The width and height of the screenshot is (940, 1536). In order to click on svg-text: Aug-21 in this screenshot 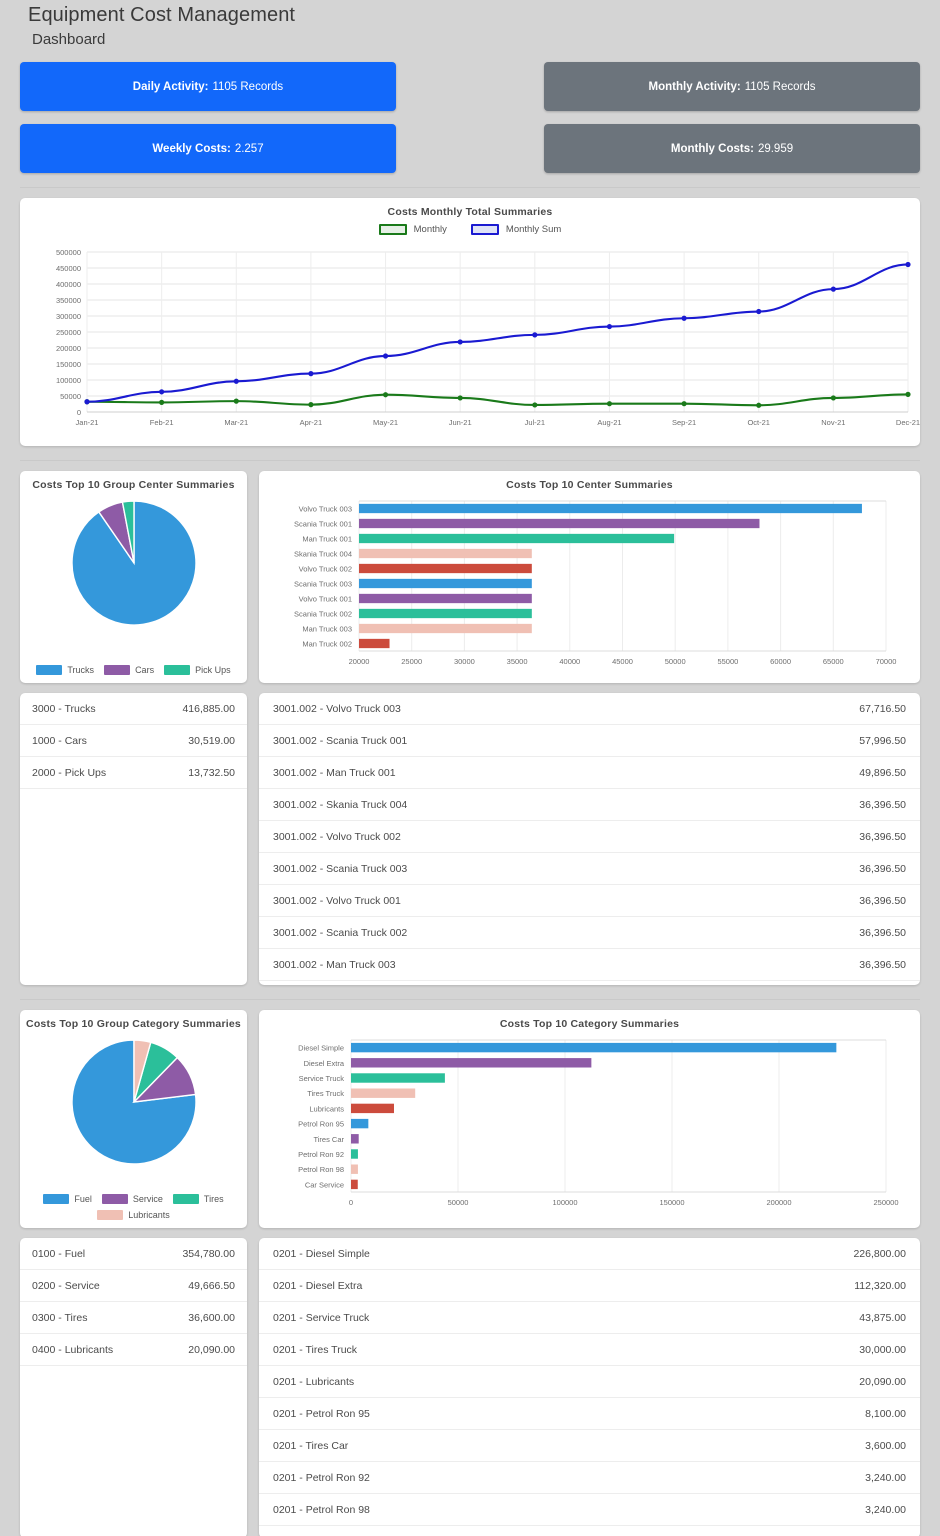, I will do `click(609, 422)`.